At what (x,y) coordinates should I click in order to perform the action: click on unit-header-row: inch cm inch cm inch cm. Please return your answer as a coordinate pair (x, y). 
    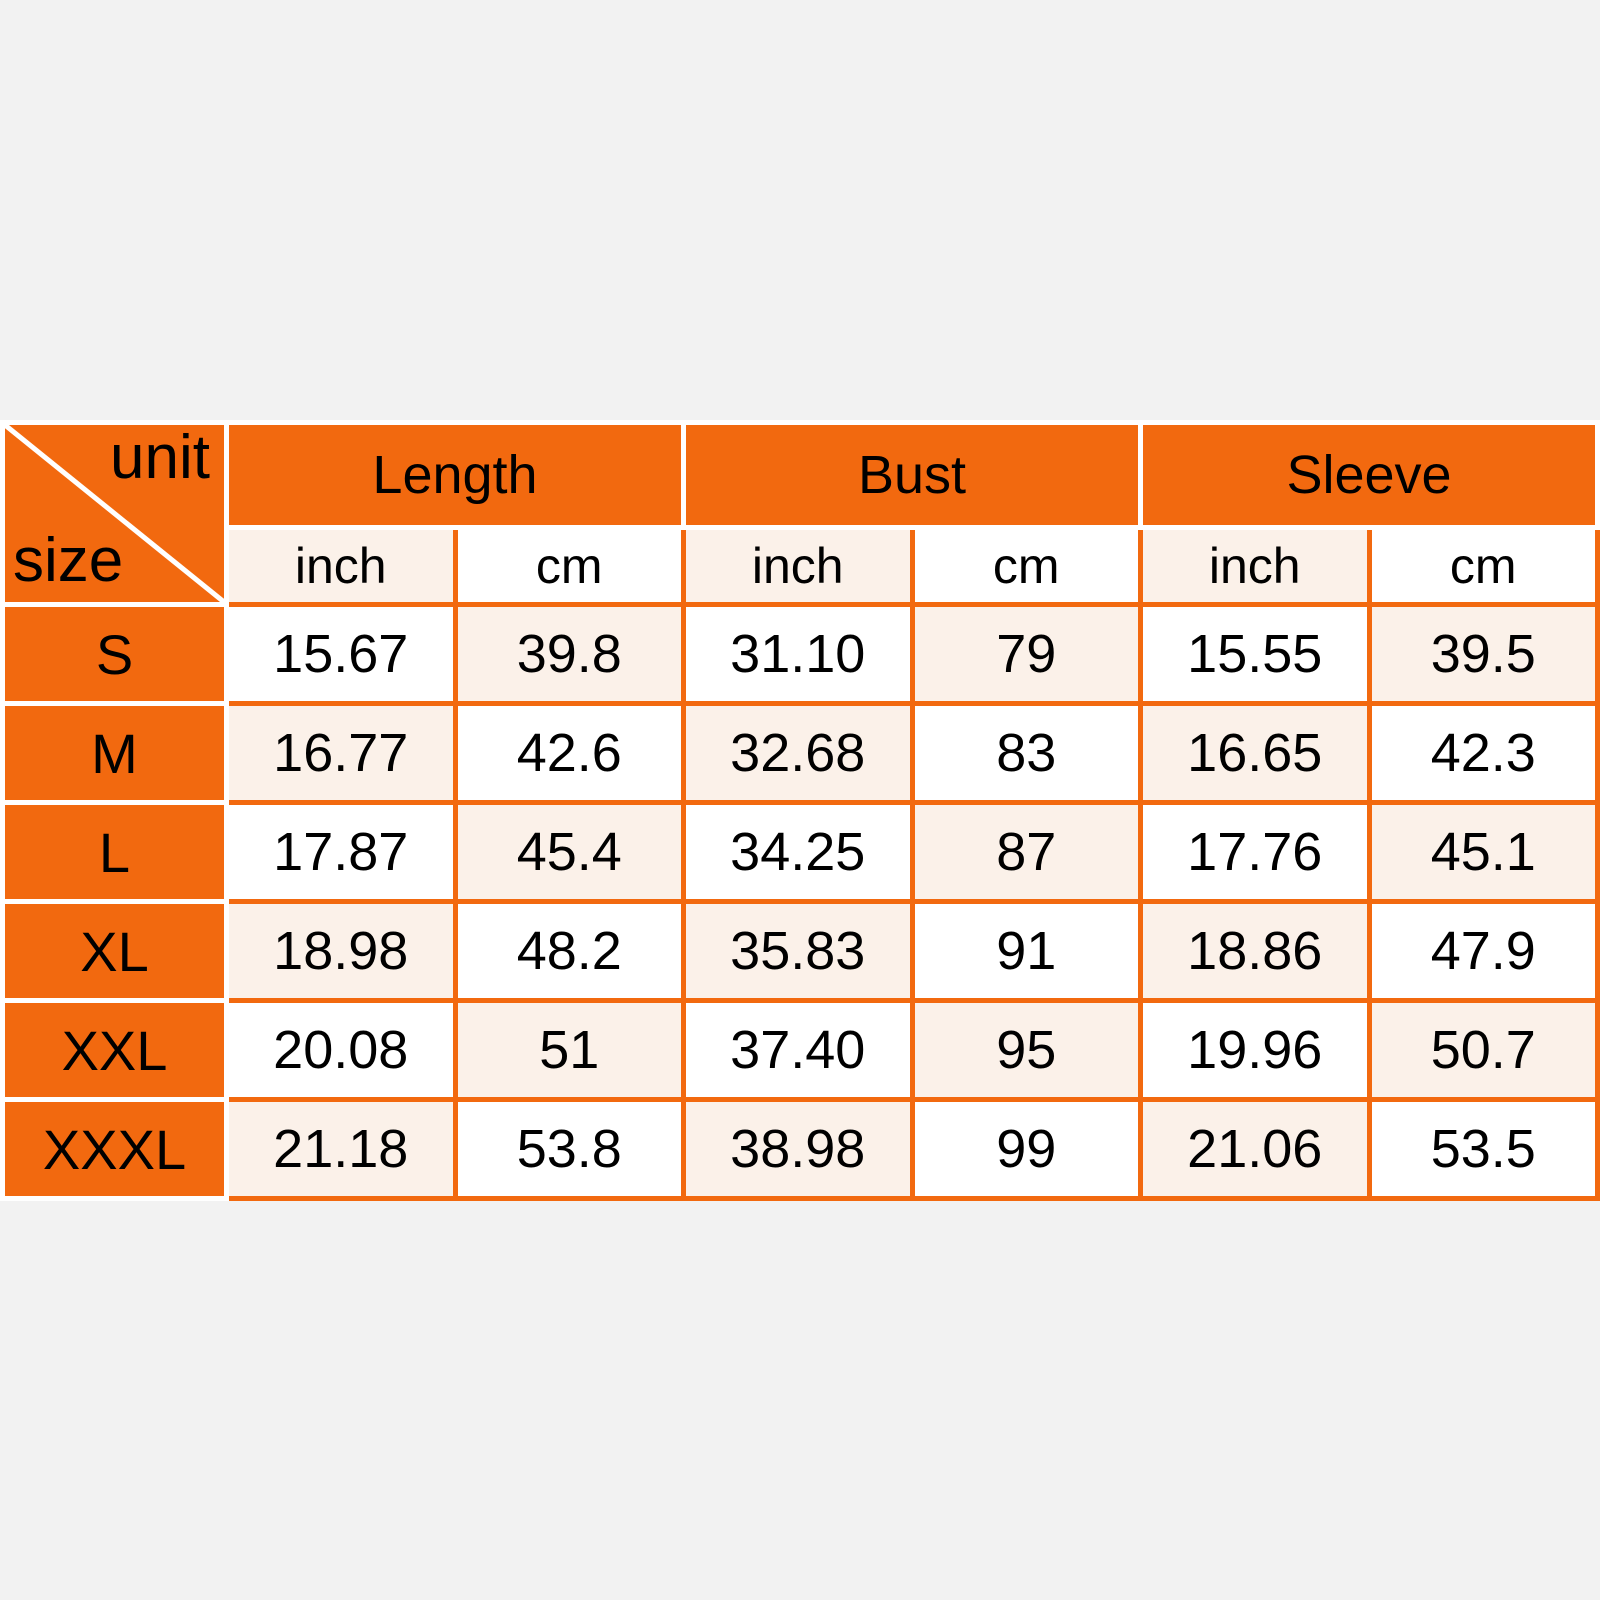
    Looking at the image, I should click on (801, 566).